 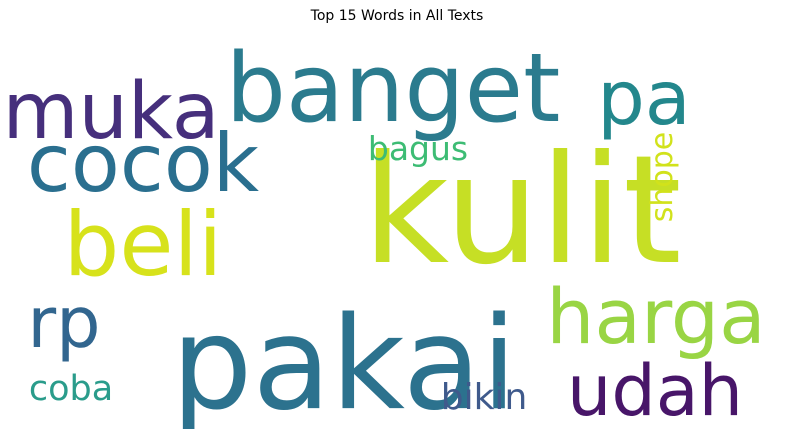 What do you see at coordinates (662, 177) in the screenshot?
I see `word-shope: shope` at bounding box center [662, 177].